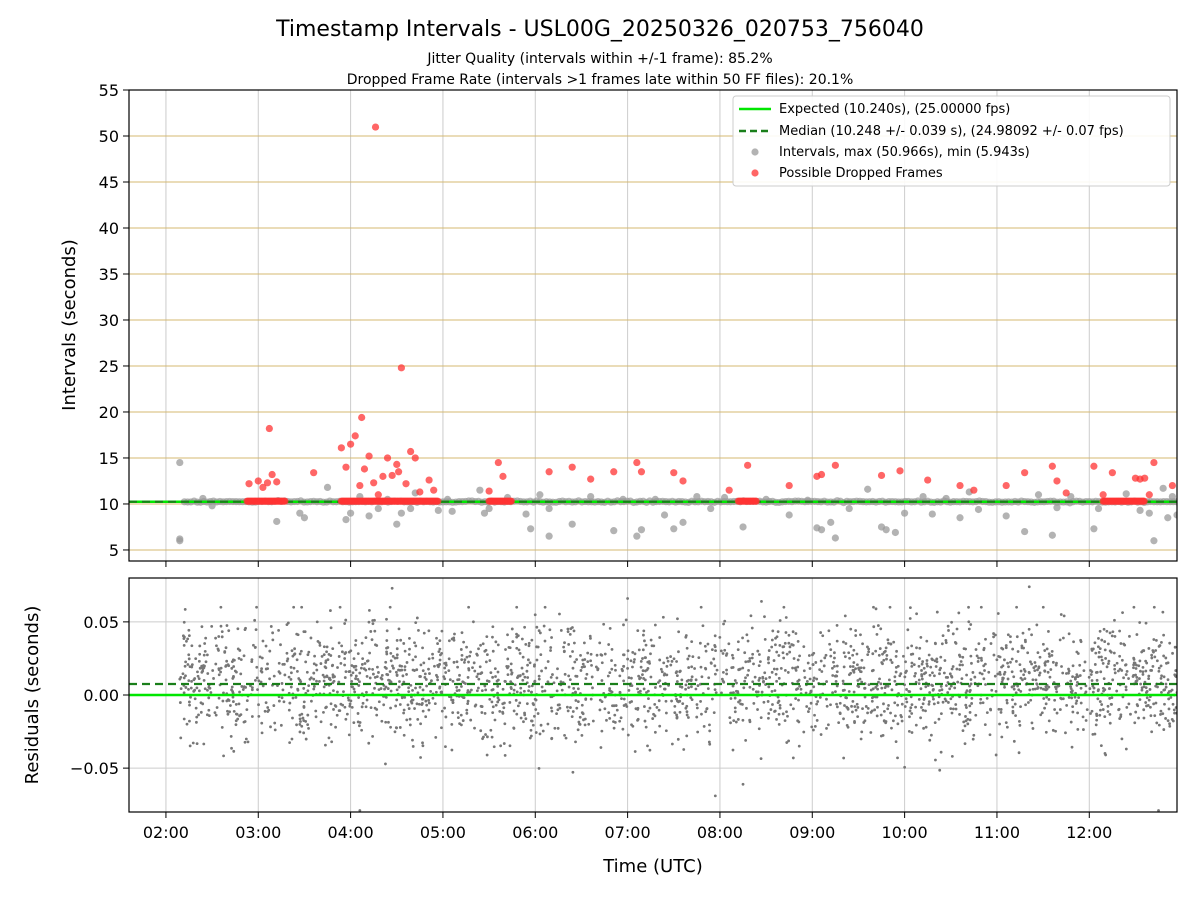  I want to click on intervals-ytick-label: 30, so click(109, 320).